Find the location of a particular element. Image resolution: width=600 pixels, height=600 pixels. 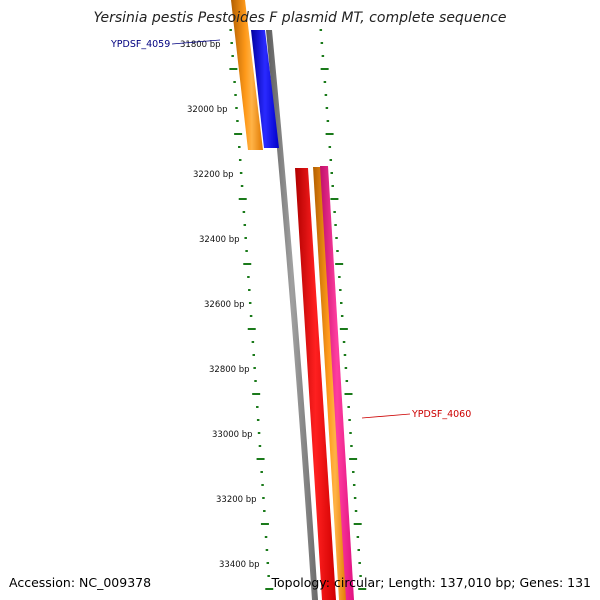

feature-orange-lower is located at coordinates (330, 383).